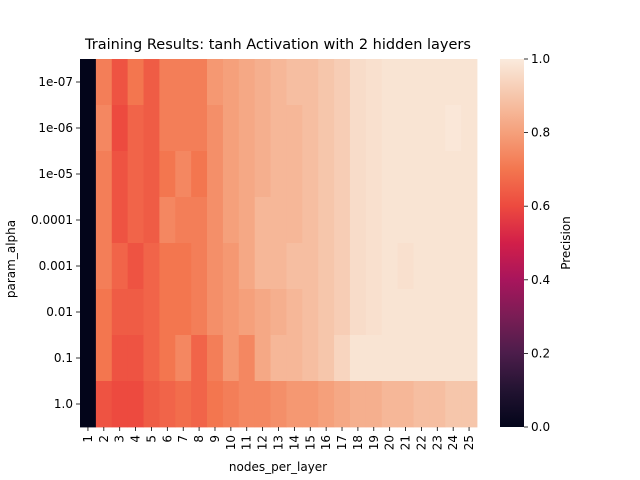 This screenshot has height=480, width=640. What do you see at coordinates (279, 442) in the screenshot?
I see `x-tick-label: 13` at bounding box center [279, 442].